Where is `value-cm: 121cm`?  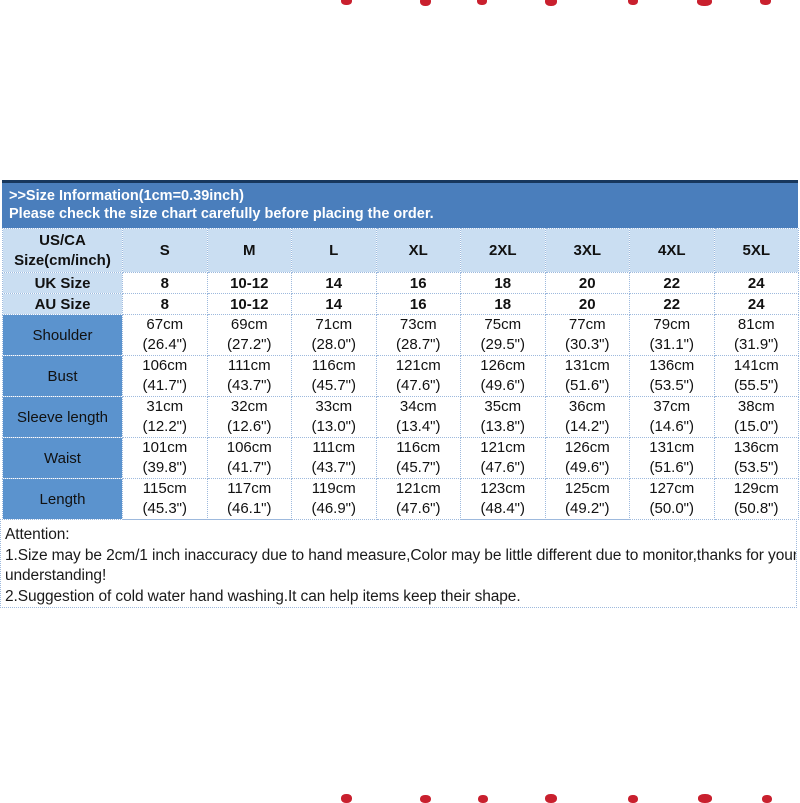
value-cm: 121cm is located at coordinates (418, 365).